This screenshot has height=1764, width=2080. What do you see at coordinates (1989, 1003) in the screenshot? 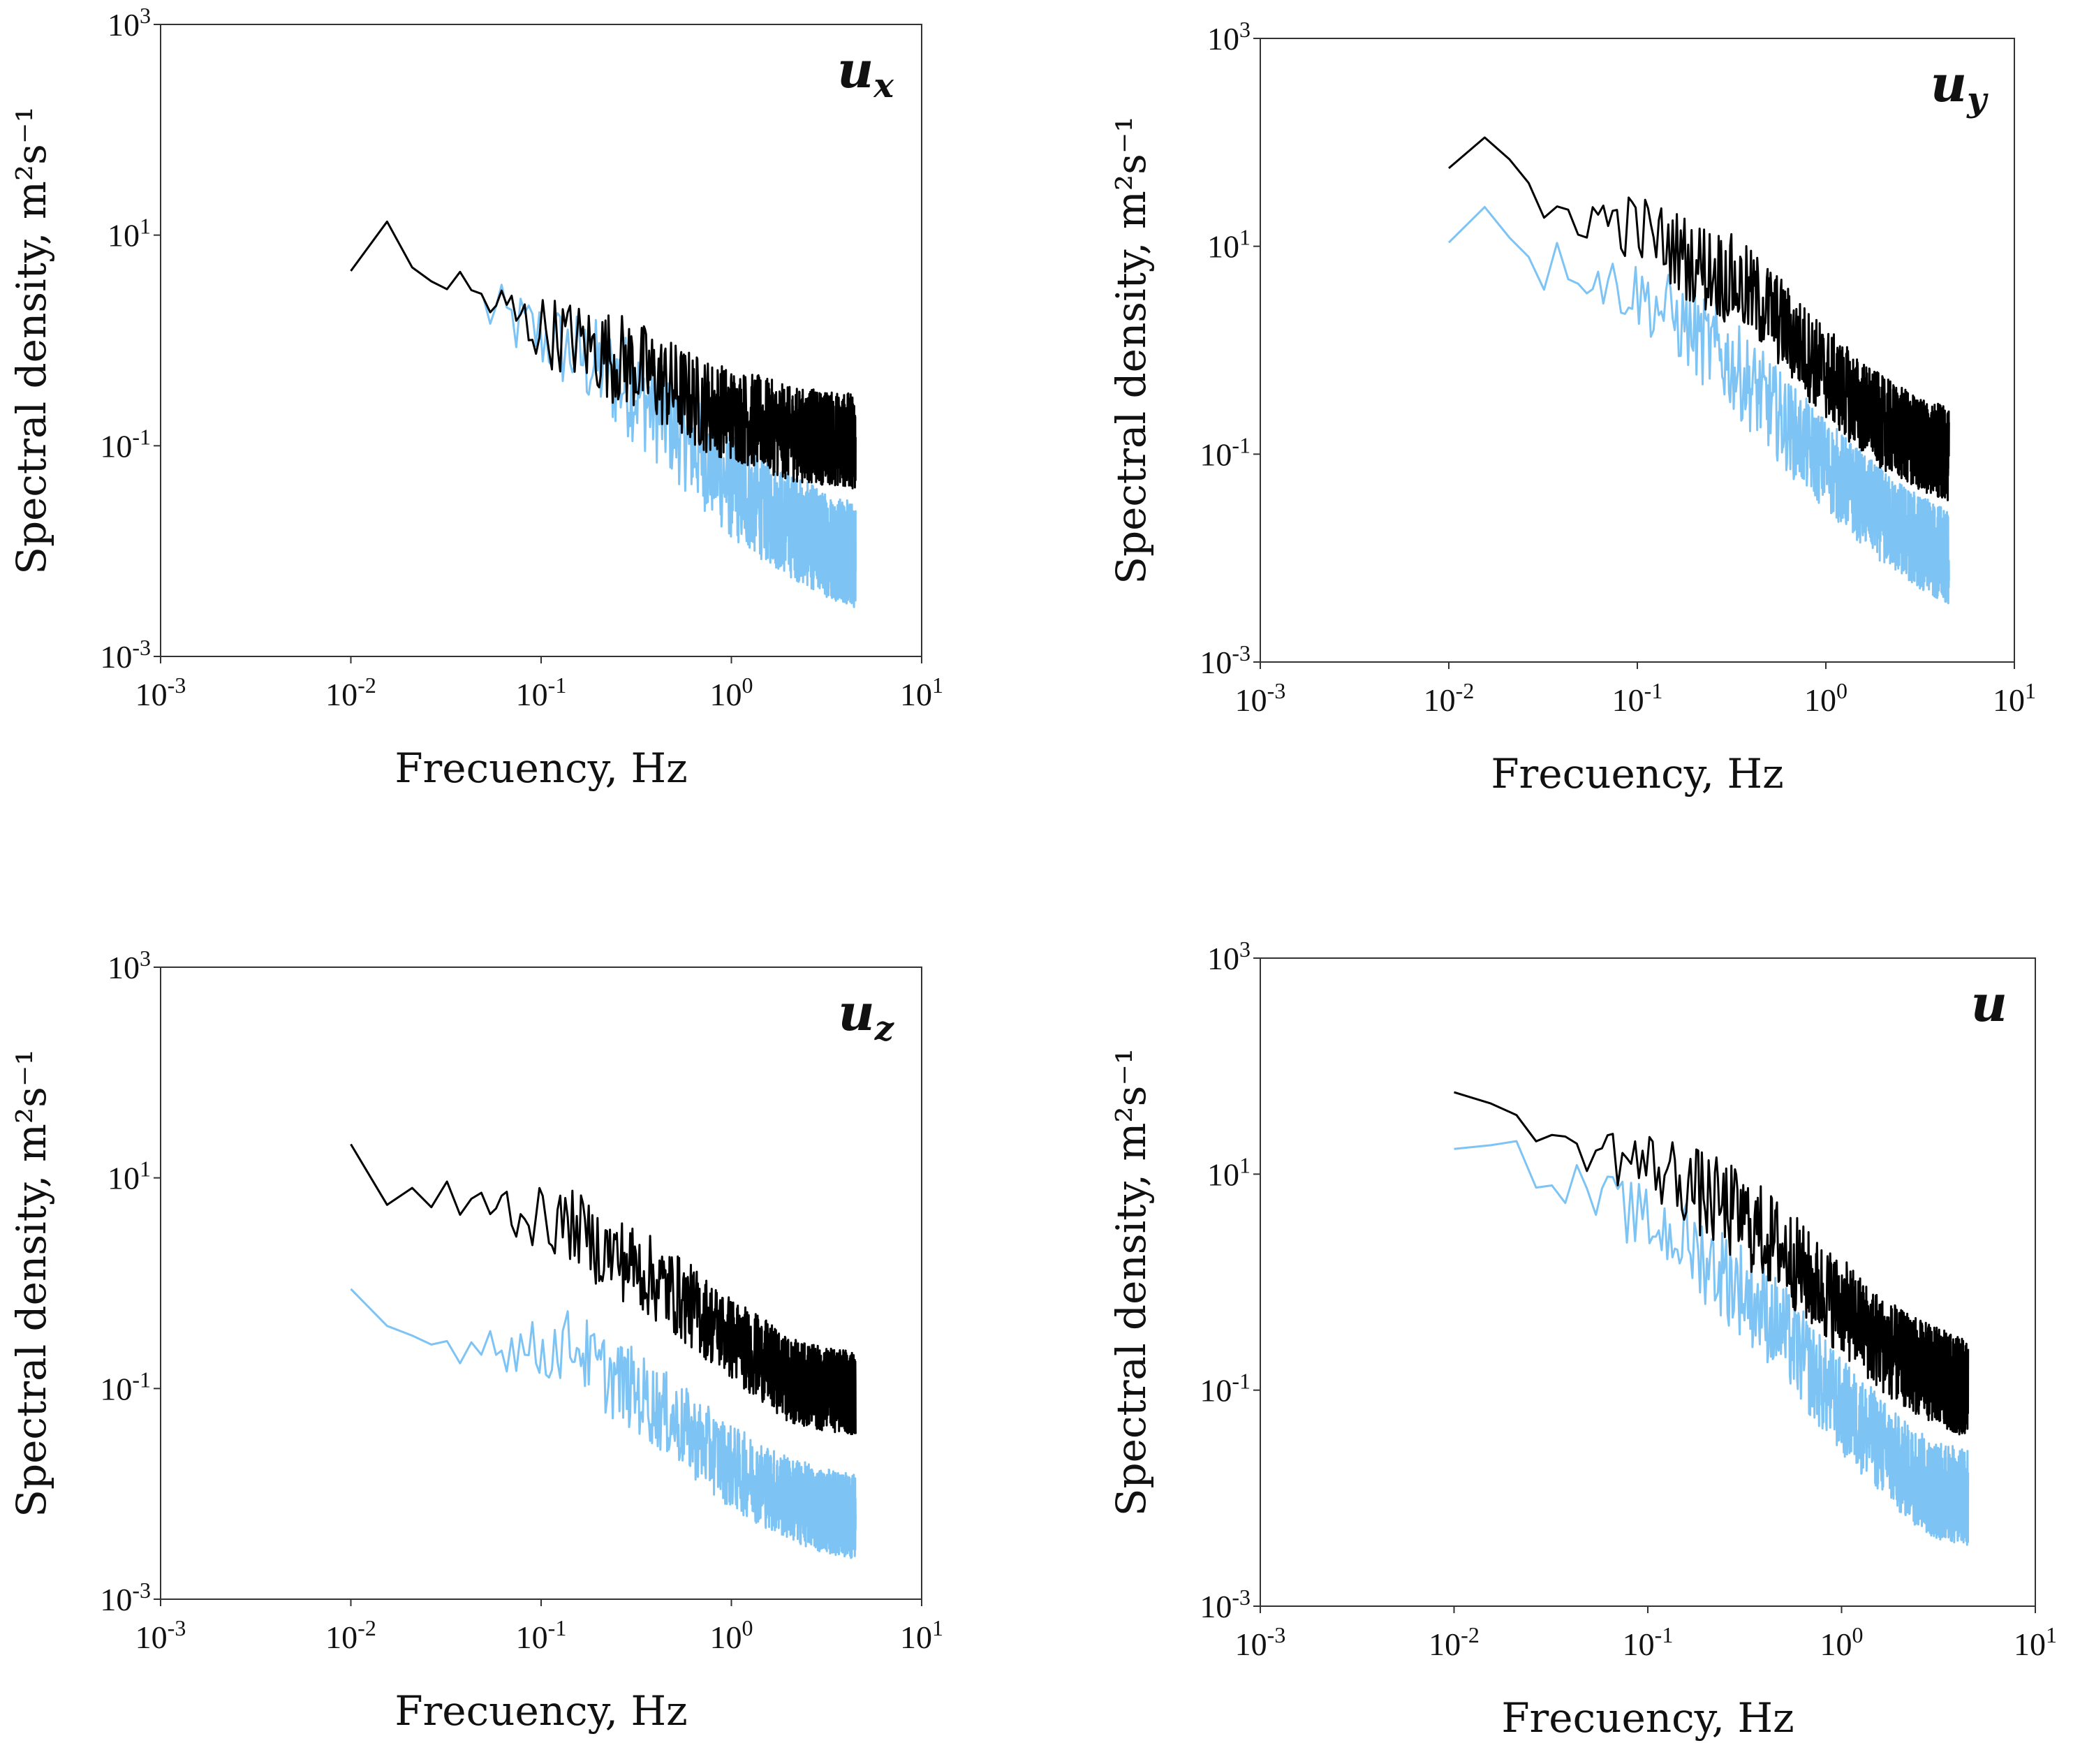
I see `panel-label: u` at bounding box center [1989, 1003].